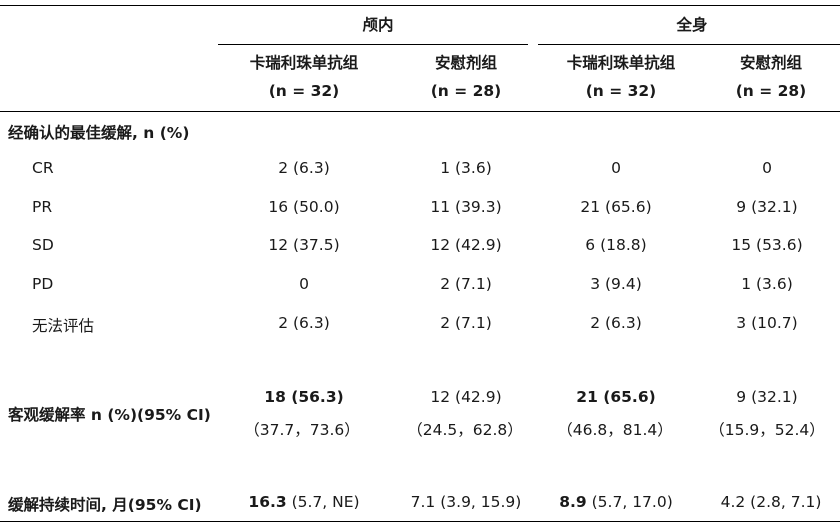 The image size is (840, 529). What do you see at coordinates (466, 245) in the screenshot?
I see `table-cell: 12 (42.9)` at bounding box center [466, 245].